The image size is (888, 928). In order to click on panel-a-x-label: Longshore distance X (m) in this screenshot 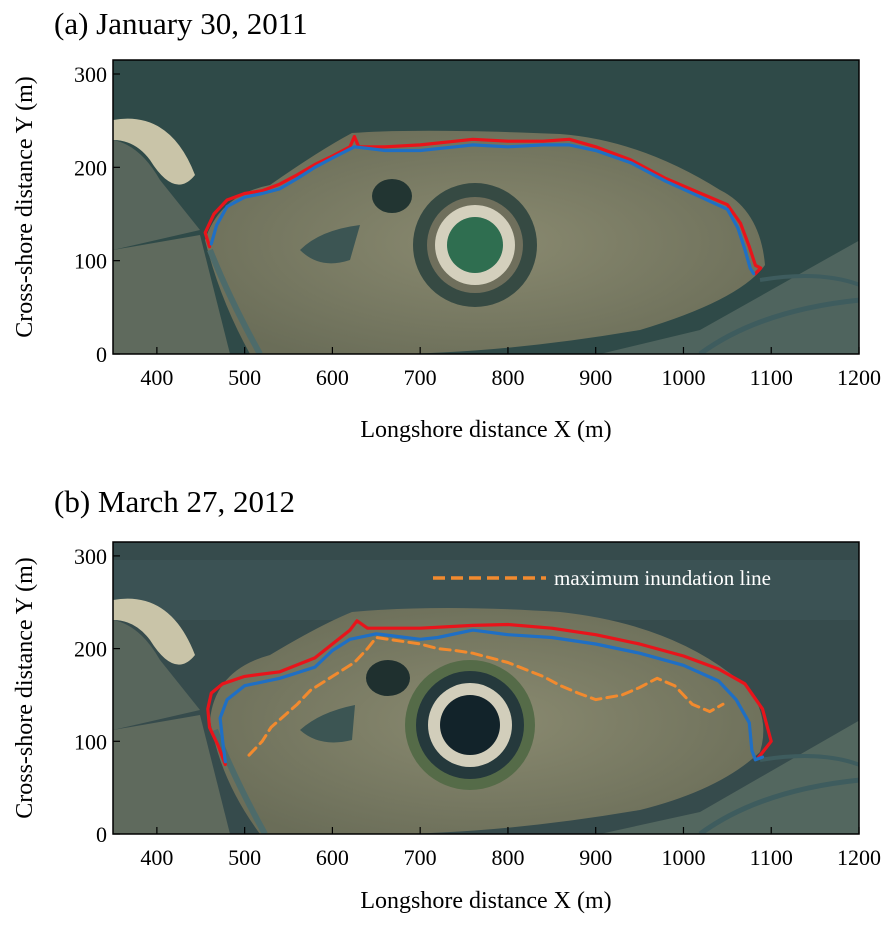, I will do `click(485, 430)`.